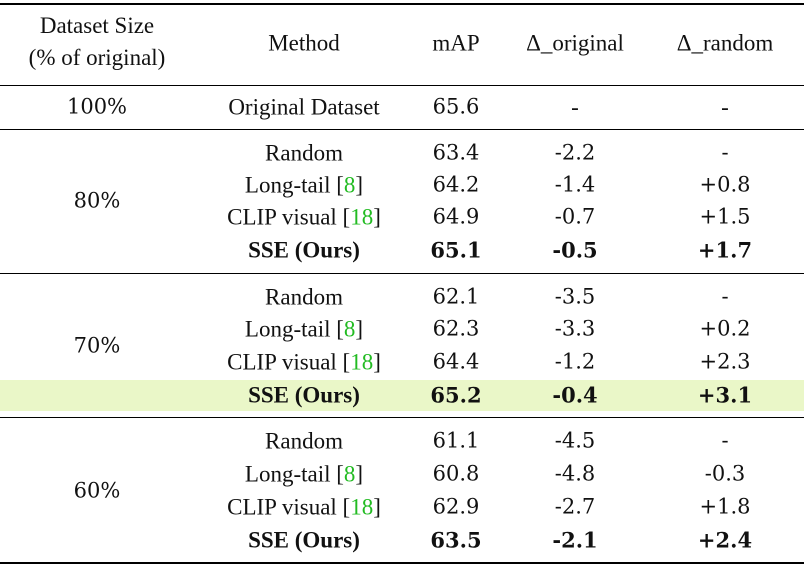  Describe the element at coordinates (304, 43) in the screenshot. I see `header-method: Method` at that location.